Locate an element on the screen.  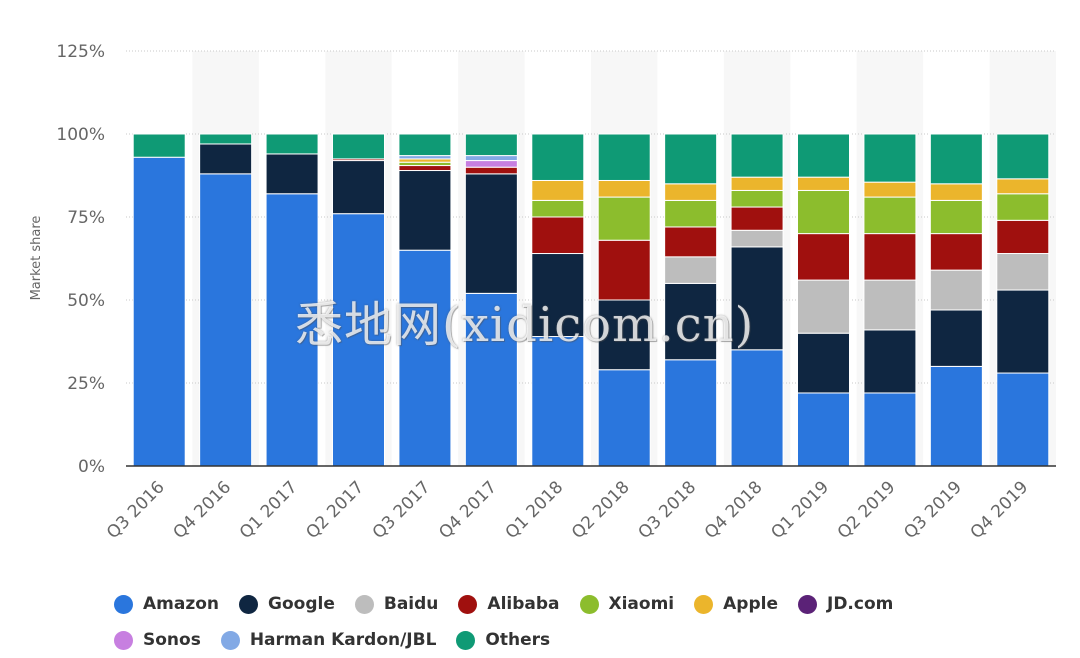
legend-item: Google is located at coordinates (287, 604).